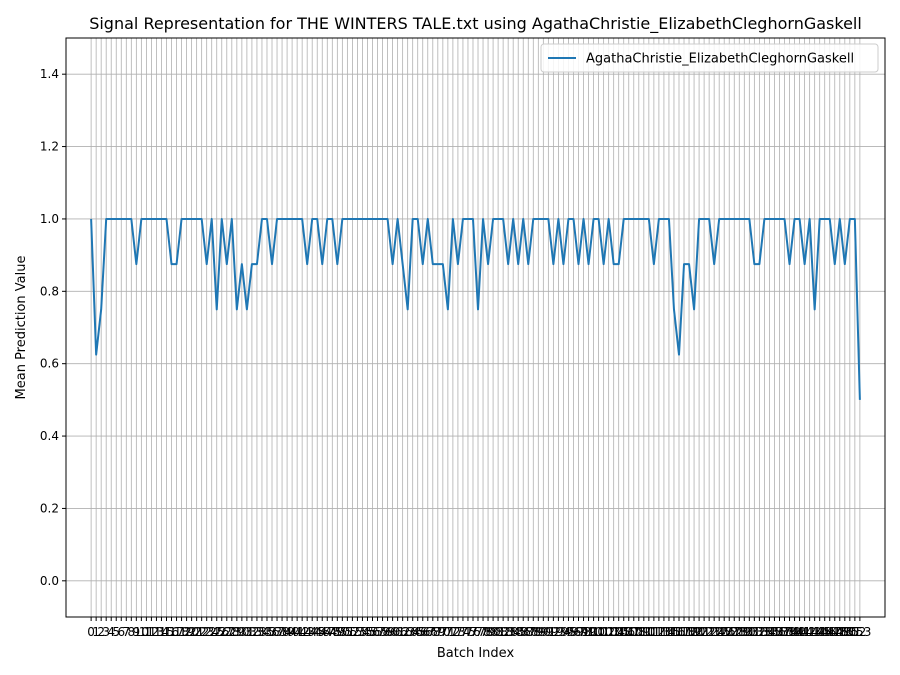 This screenshot has height=675, width=900. Describe the element at coordinates (49, 581) in the screenshot. I see `y-tick-label: 0.0` at that location.